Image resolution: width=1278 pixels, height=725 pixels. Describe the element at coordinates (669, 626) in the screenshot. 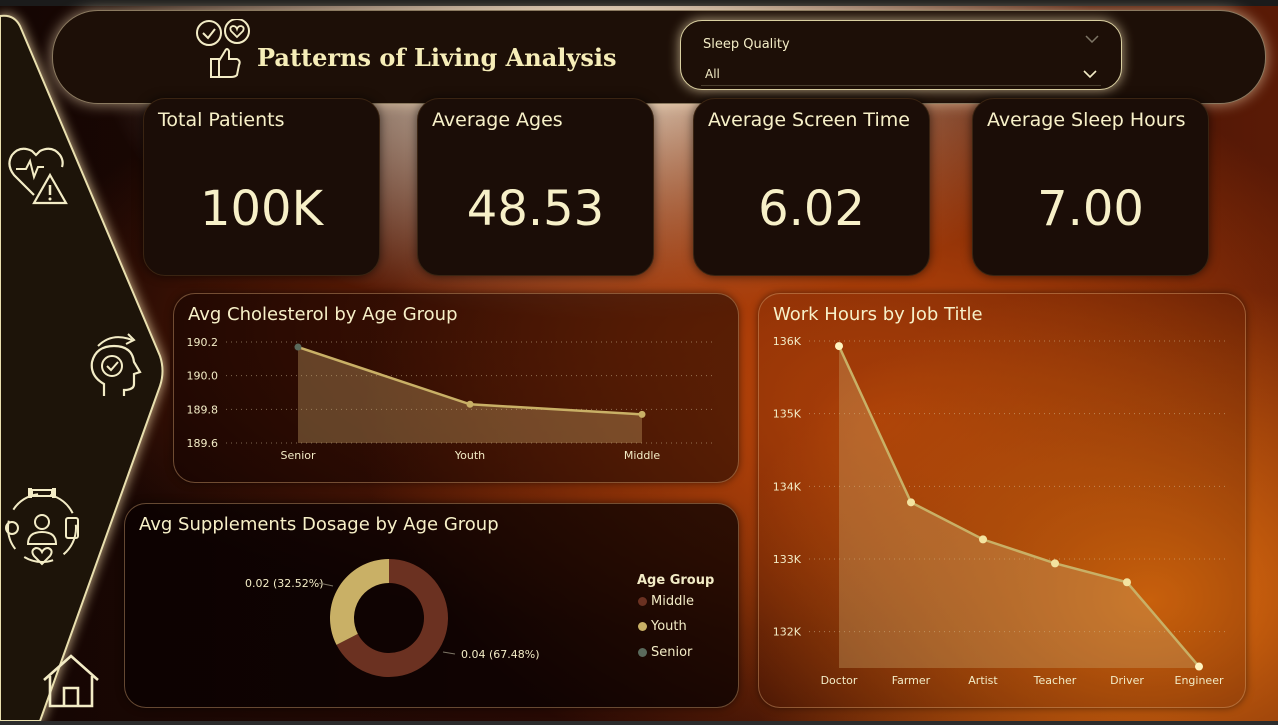

I see `legend-label: Youth` at that location.